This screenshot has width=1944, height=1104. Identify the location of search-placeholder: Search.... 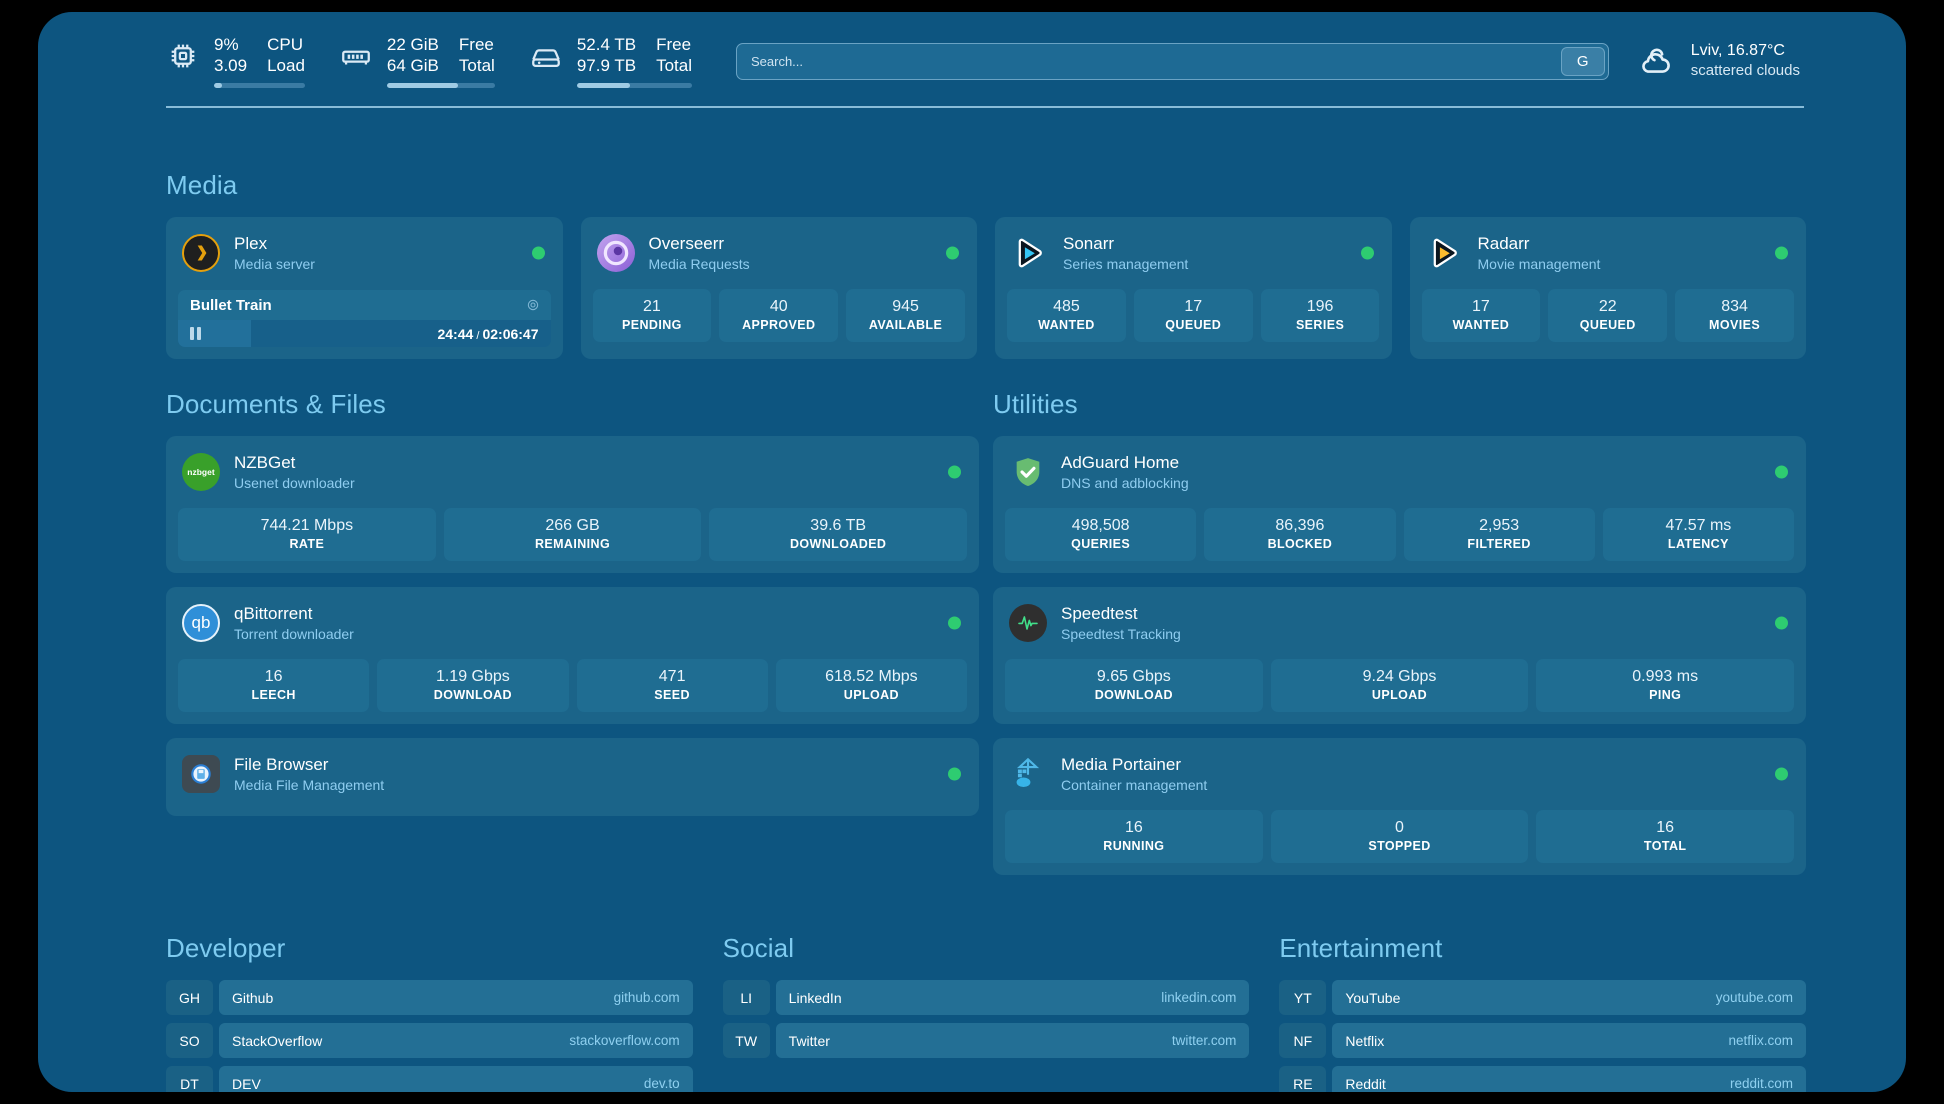
(777, 61).